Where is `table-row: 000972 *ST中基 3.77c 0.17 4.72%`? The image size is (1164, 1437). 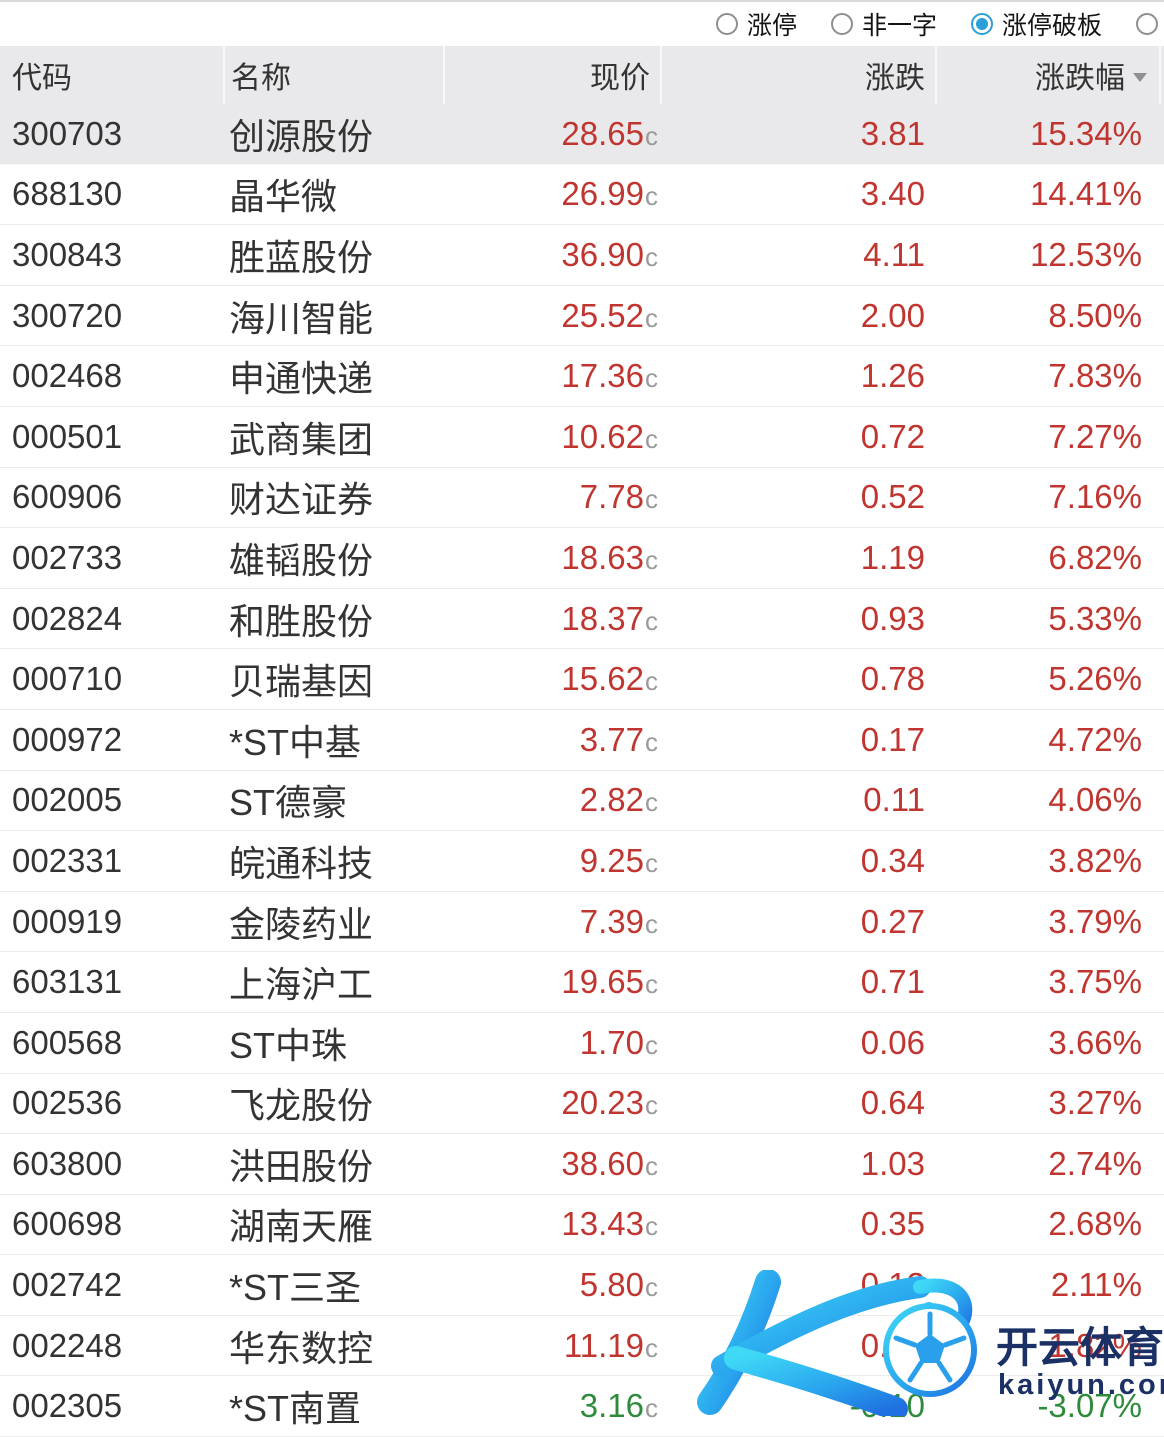
table-row: 000972 *ST中基 3.77c 0.17 4.72% is located at coordinates (582, 740).